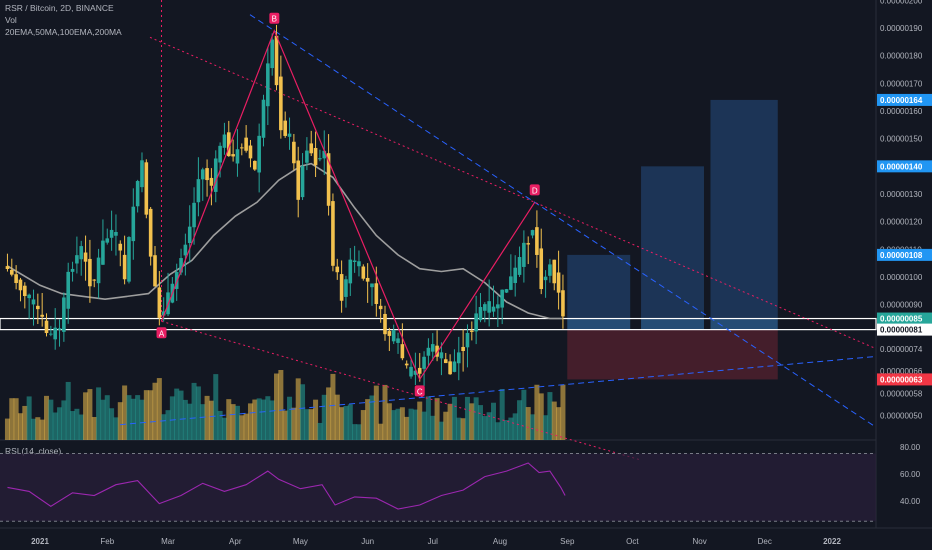 The height and width of the screenshot is (550, 932). What do you see at coordinates (901, 393) in the screenshot?
I see `price-tick: 0.00000058` at bounding box center [901, 393].